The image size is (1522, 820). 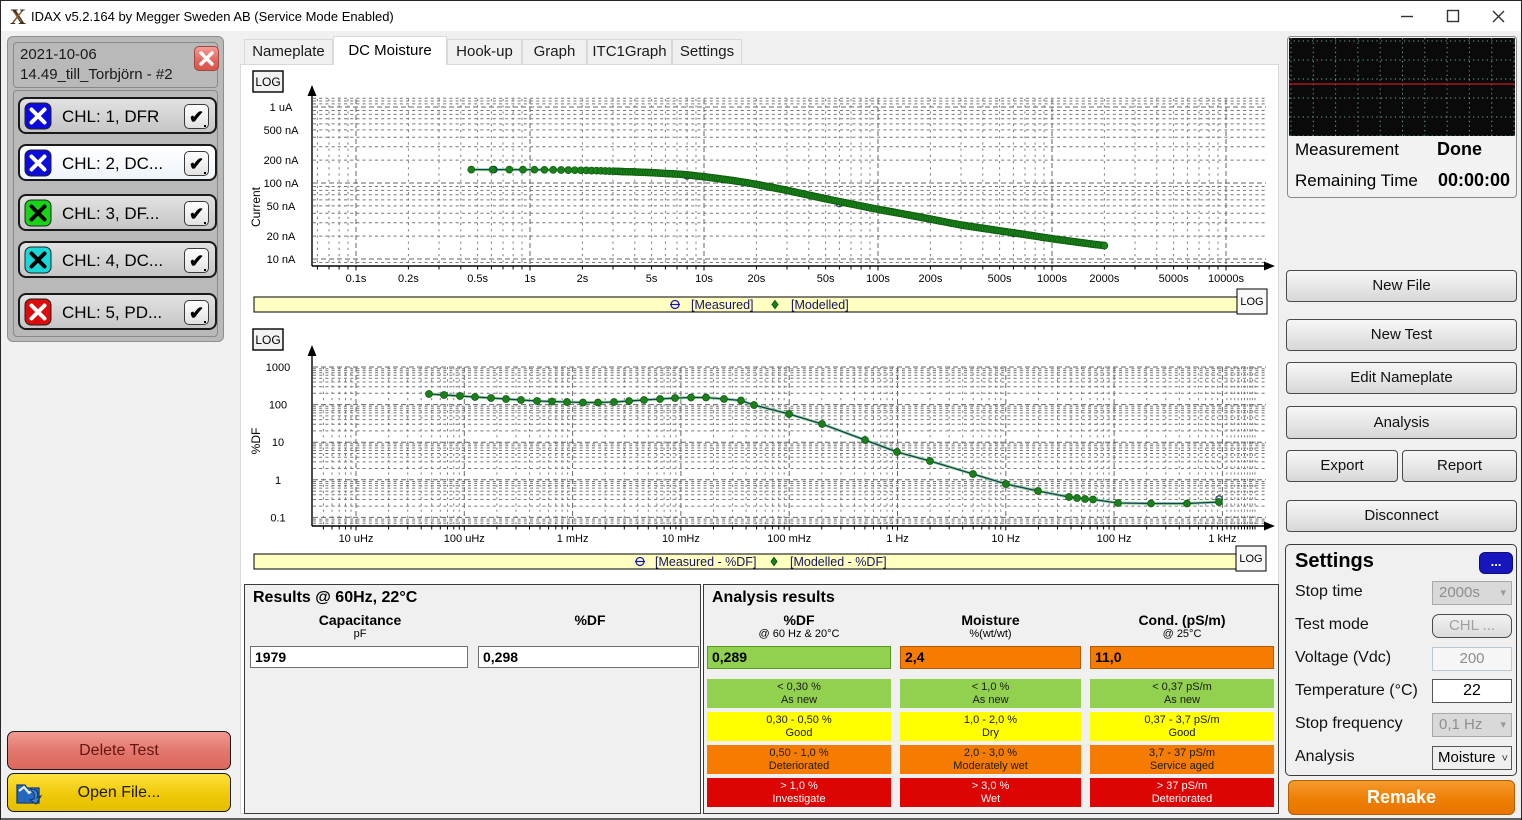 I want to click on svg-text: 100 nA, so click(x=282, y=184).